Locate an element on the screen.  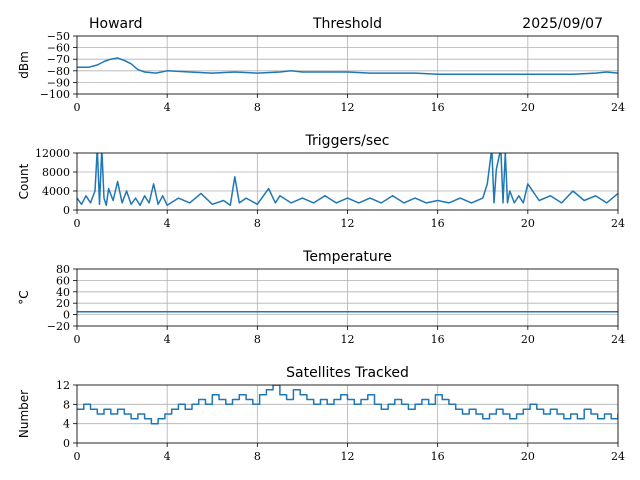
y-tick-label: 4000 is located at coordinates (56, 191).